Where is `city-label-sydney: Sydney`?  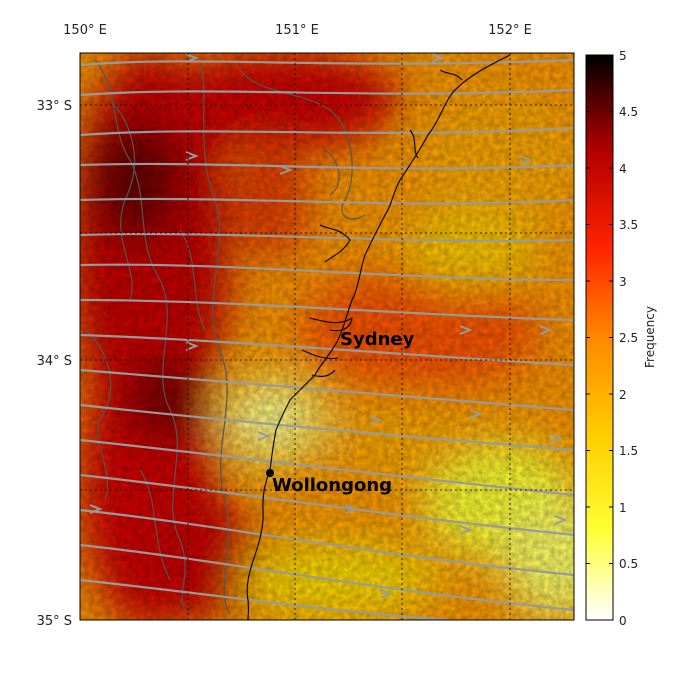 city-label-sydney: Sydney is located at coordinates (377, 339).